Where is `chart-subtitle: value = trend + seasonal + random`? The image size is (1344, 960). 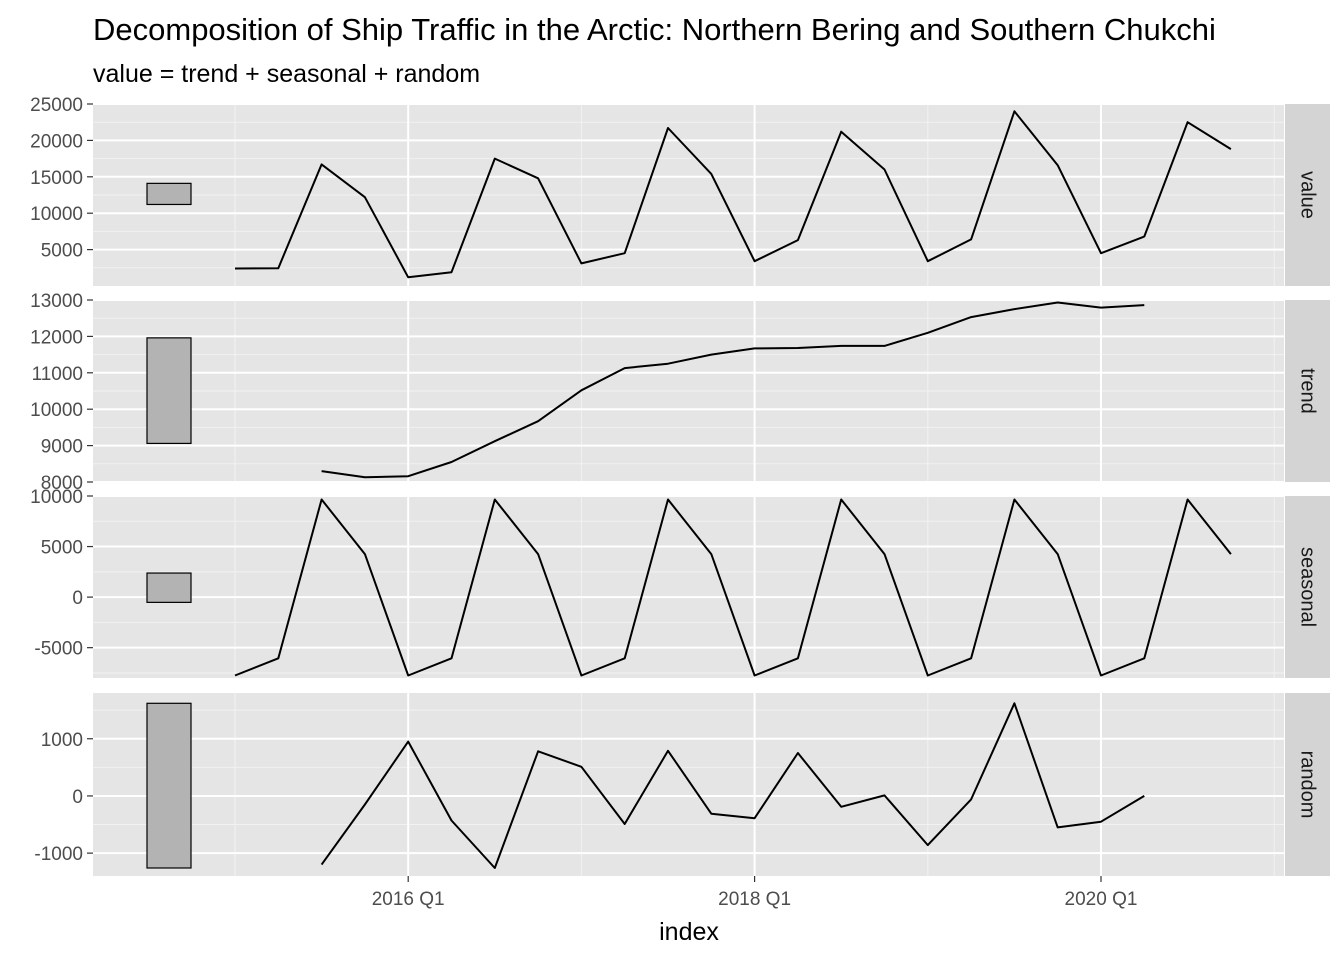 chart-subtitle: value = trend + seasonal + random is located at coordinates (286, 74).